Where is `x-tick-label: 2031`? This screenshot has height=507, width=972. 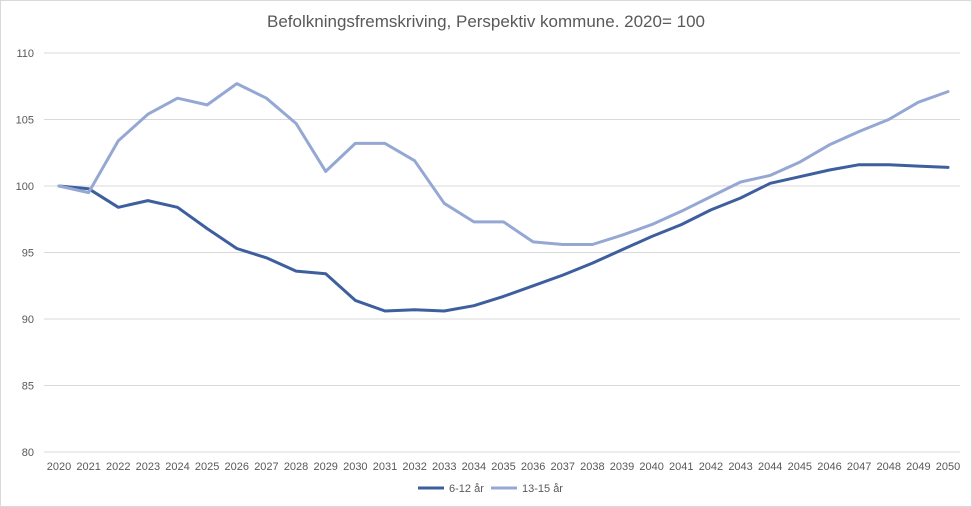
x-tick-label: 2031 is located at coordinates (385, 467).